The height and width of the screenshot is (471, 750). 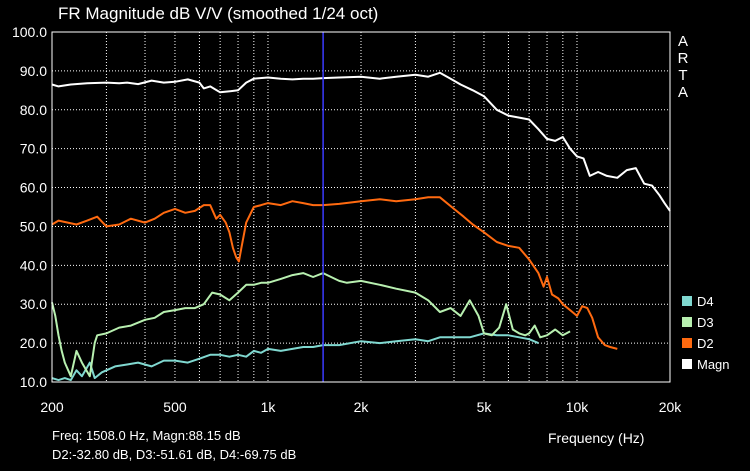 I want to click on y-tick-label: 100.0, so click(x=29, y=32).